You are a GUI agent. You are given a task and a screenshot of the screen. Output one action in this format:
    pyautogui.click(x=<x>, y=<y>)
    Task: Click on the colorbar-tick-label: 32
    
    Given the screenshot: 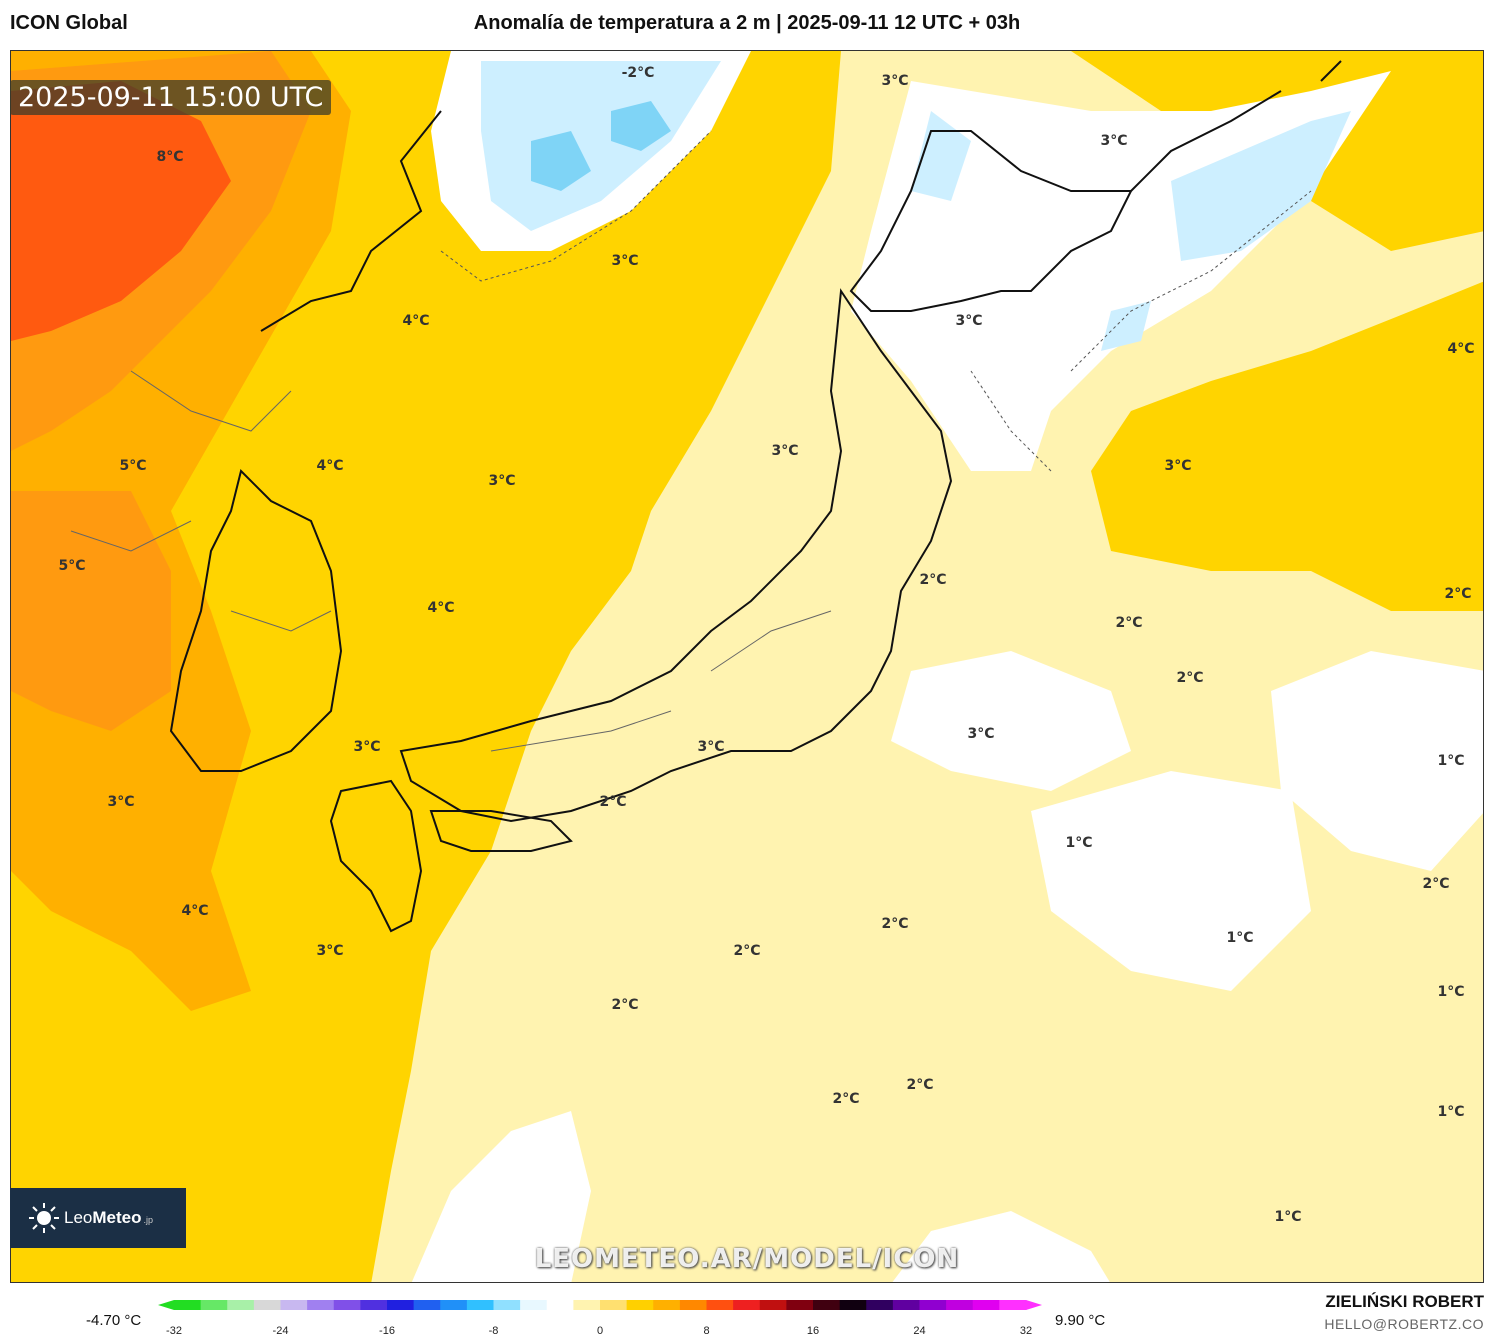 What is the action you would take?
    pyautogui.click(x=1026, y=1331)
    